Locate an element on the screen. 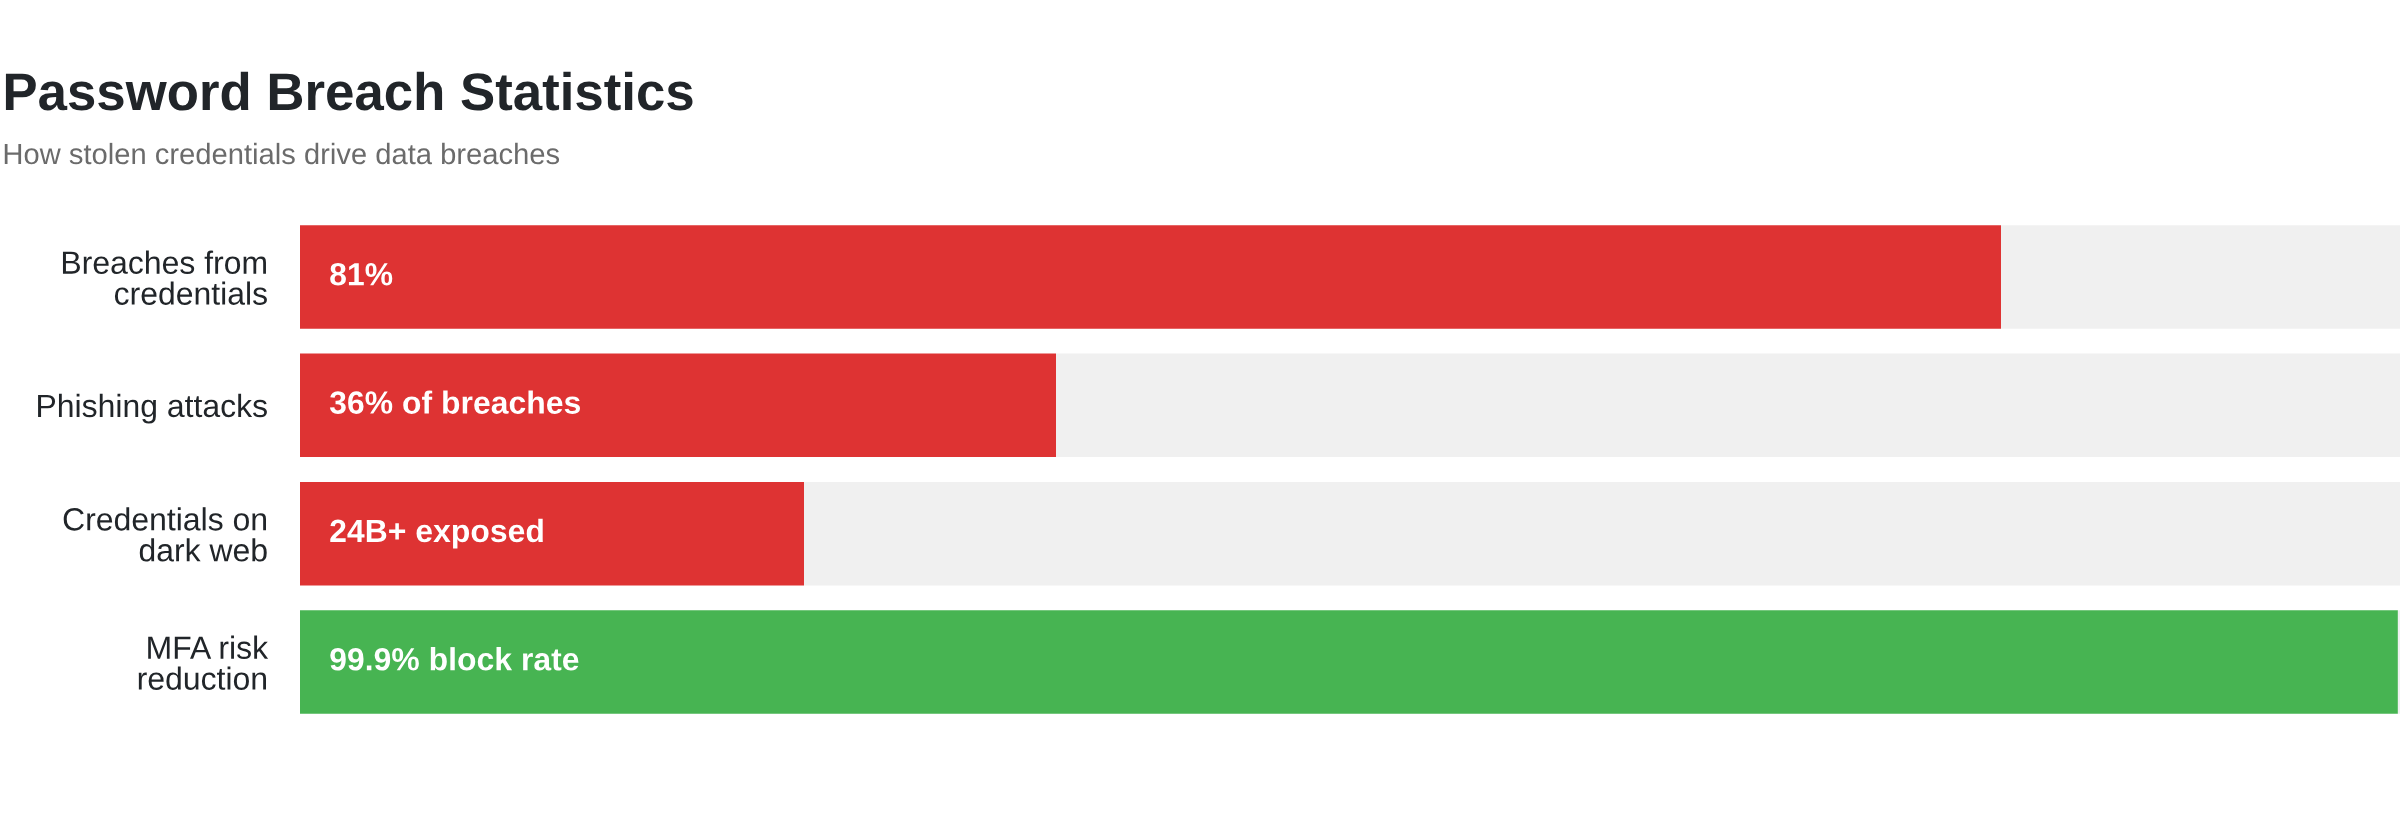  y-tick-label: Credentials on dark web is located at coordinates (165, 534).